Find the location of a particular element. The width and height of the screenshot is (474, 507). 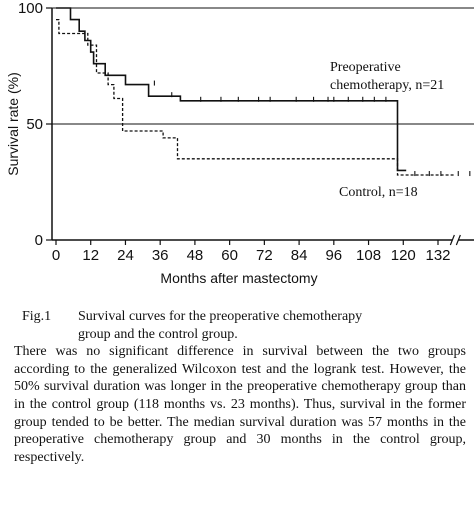

x-tick-label: 72 is located at coordinates (264, 255).